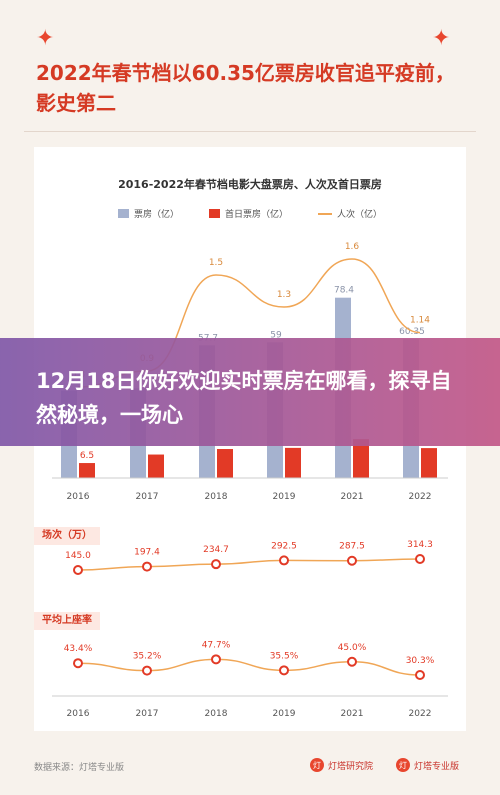 The width and height of the screenshot is (500, 795). I want to click on legend-label-box-office: 票房（亿）, so click(156, 215).